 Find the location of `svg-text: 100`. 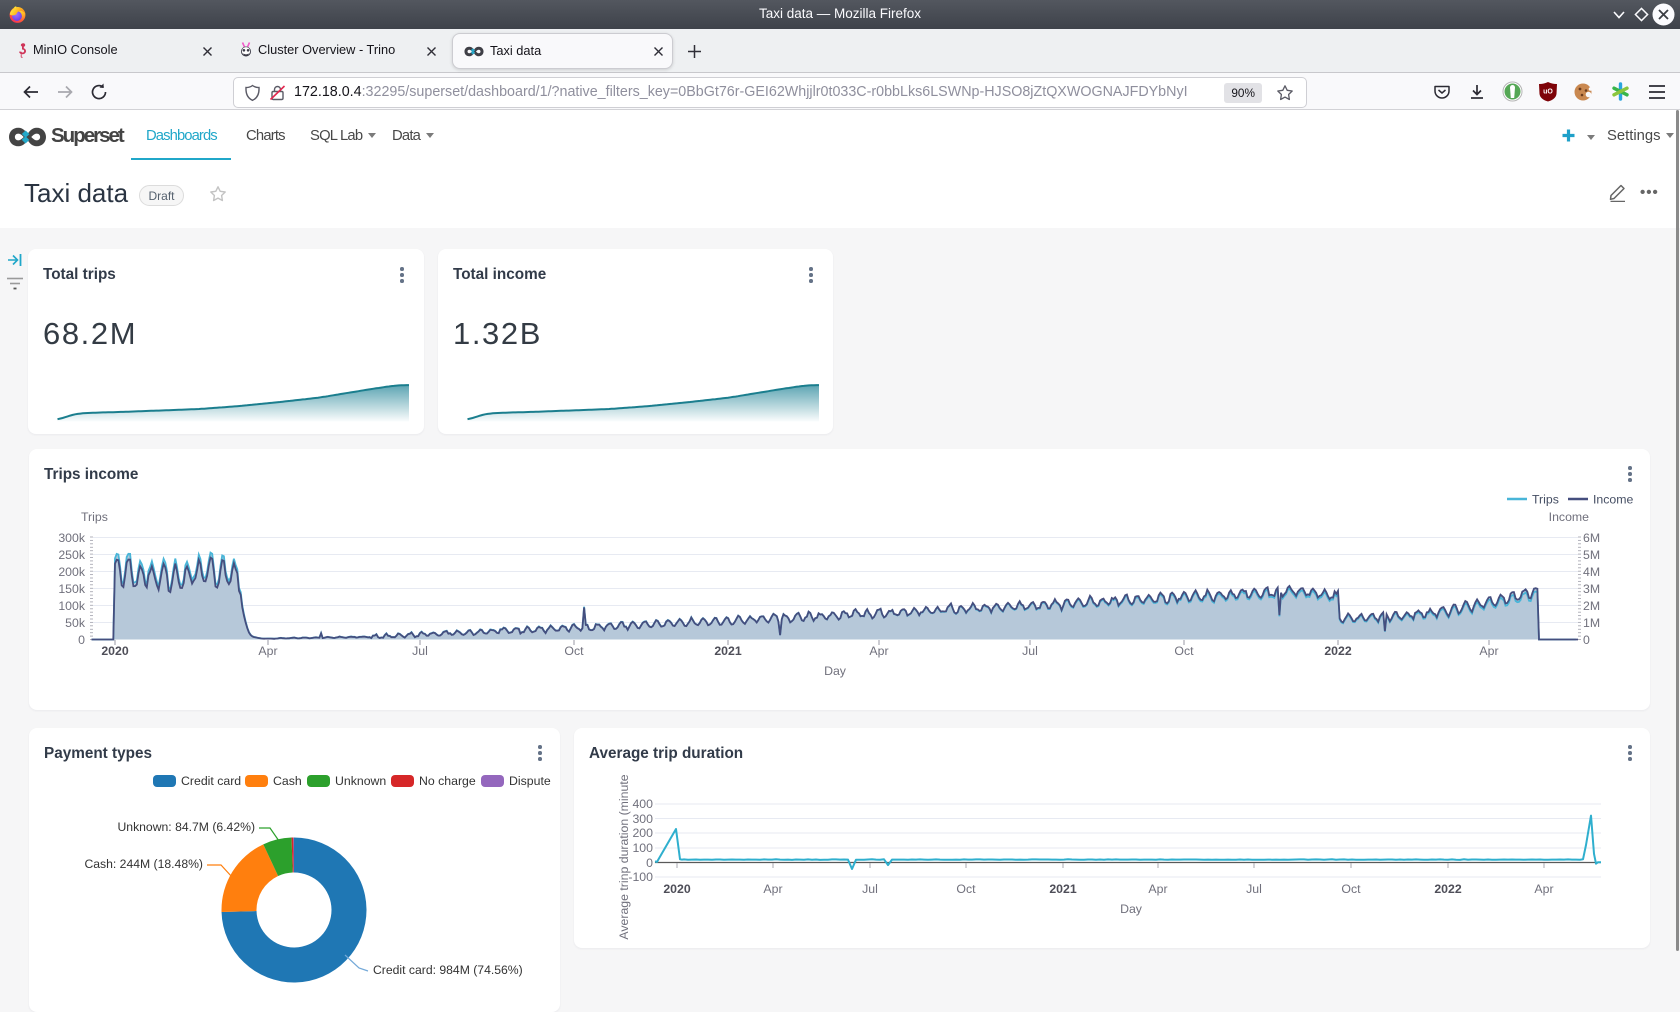

svg-text: 100 is located at coordinates (642, 848).